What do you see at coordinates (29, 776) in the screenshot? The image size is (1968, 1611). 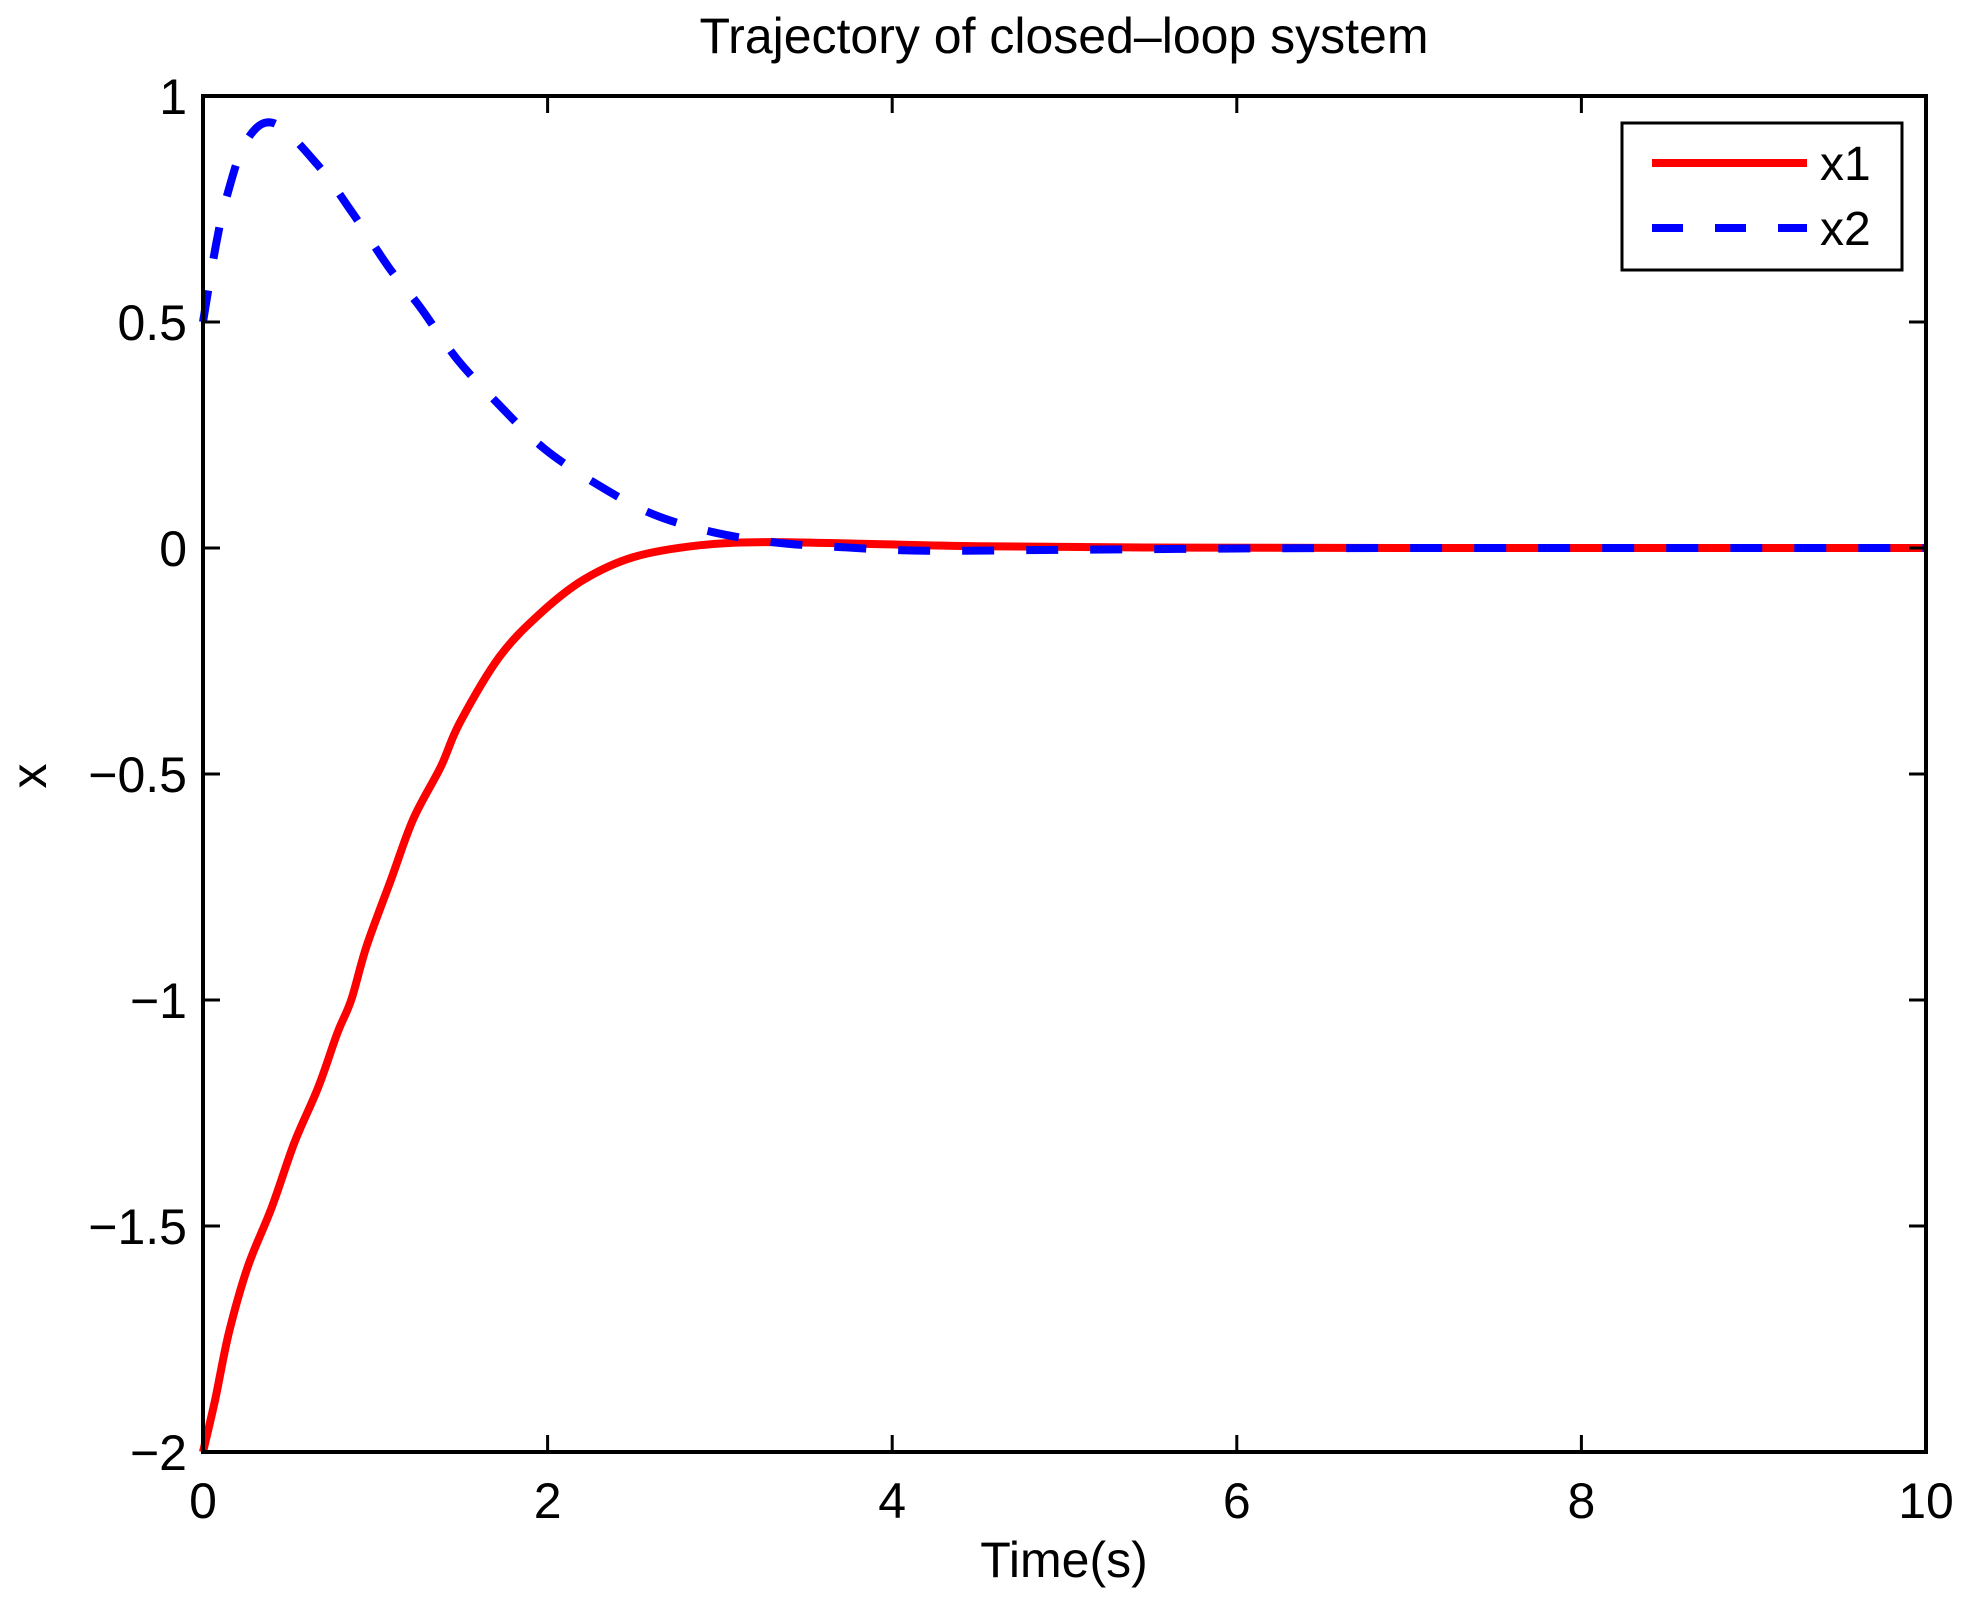 I see `y-axis-label: x` at bounding box center [29, 776].